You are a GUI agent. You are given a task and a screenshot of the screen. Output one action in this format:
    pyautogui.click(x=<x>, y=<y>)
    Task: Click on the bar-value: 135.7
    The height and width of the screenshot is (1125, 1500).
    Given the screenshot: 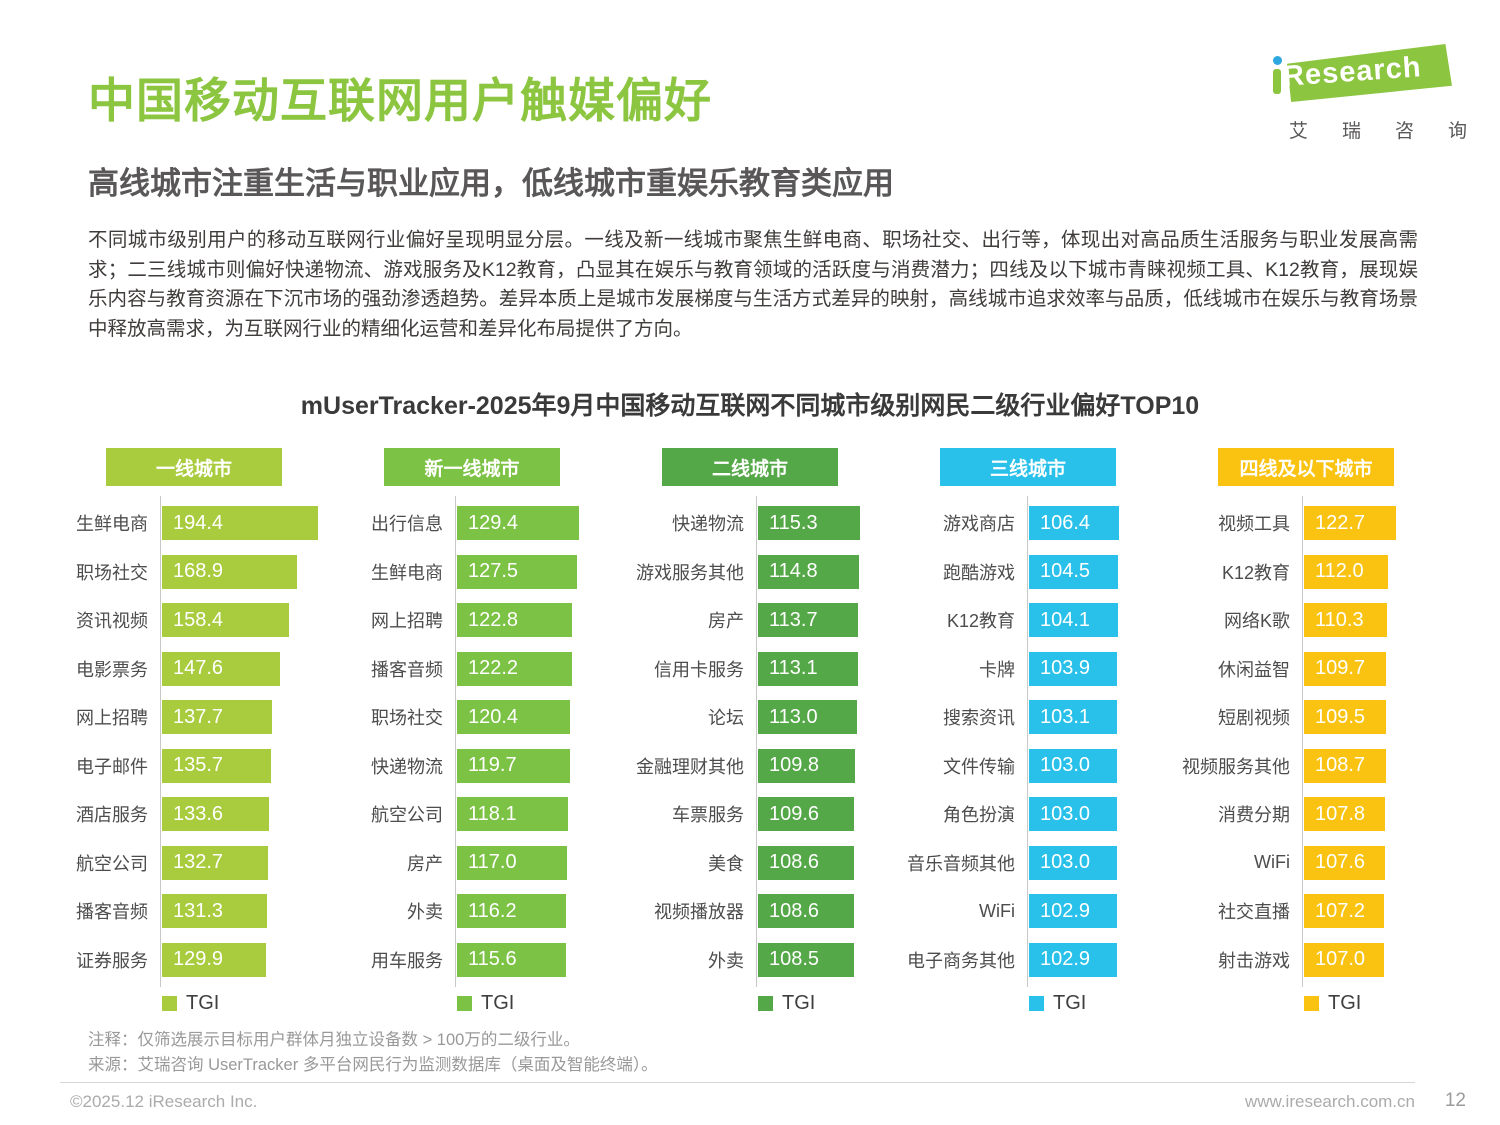 What is the action you would take?
    pyautogui.click(x=198, y=765)
    